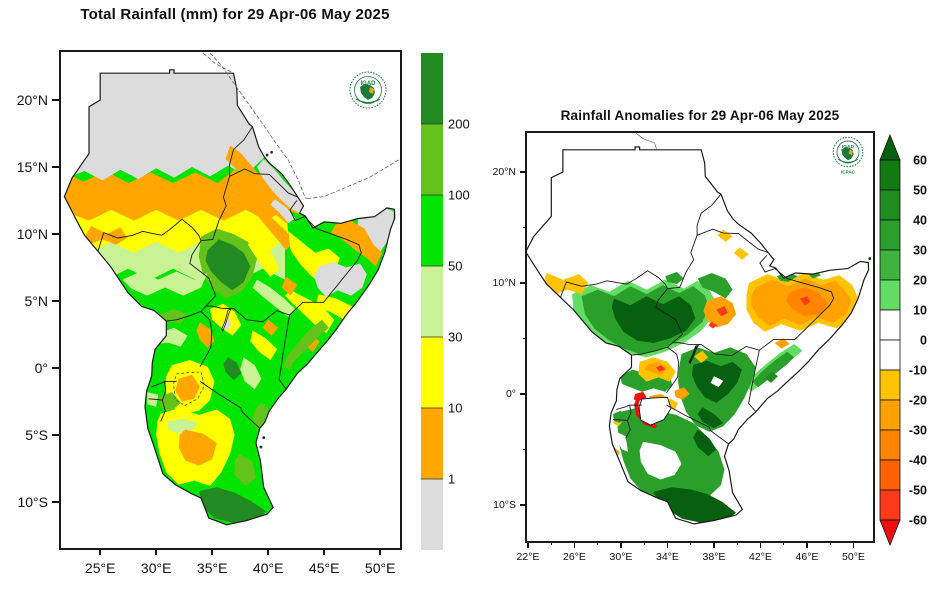  Describe the element at coordinates (920, 221) in the screenshot. I see `colorbar-label: 40` at that location.